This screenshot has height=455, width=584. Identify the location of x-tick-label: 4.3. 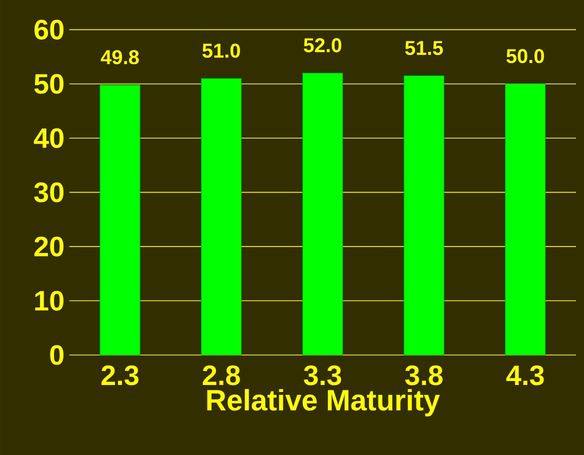
(525, 375).